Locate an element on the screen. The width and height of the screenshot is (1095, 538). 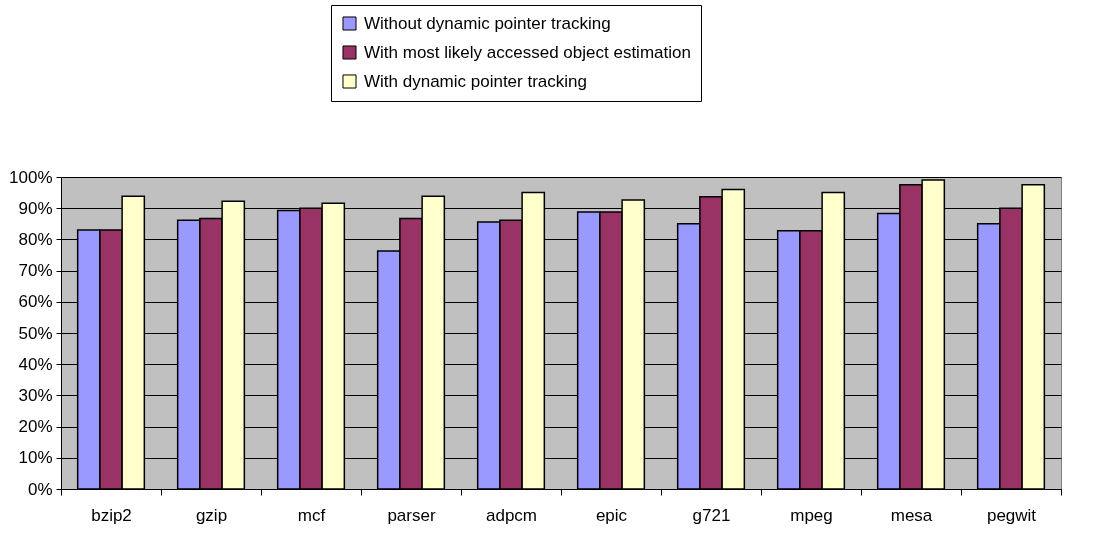
x-tick-label: bzip2 is located at coordinates (111, 515).